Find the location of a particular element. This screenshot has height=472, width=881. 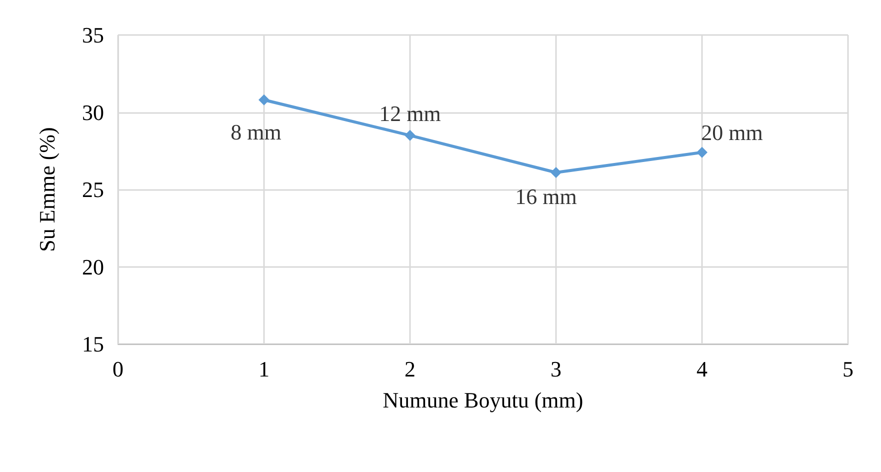

annotation: 8 mm is located at coordinates (256, 131).